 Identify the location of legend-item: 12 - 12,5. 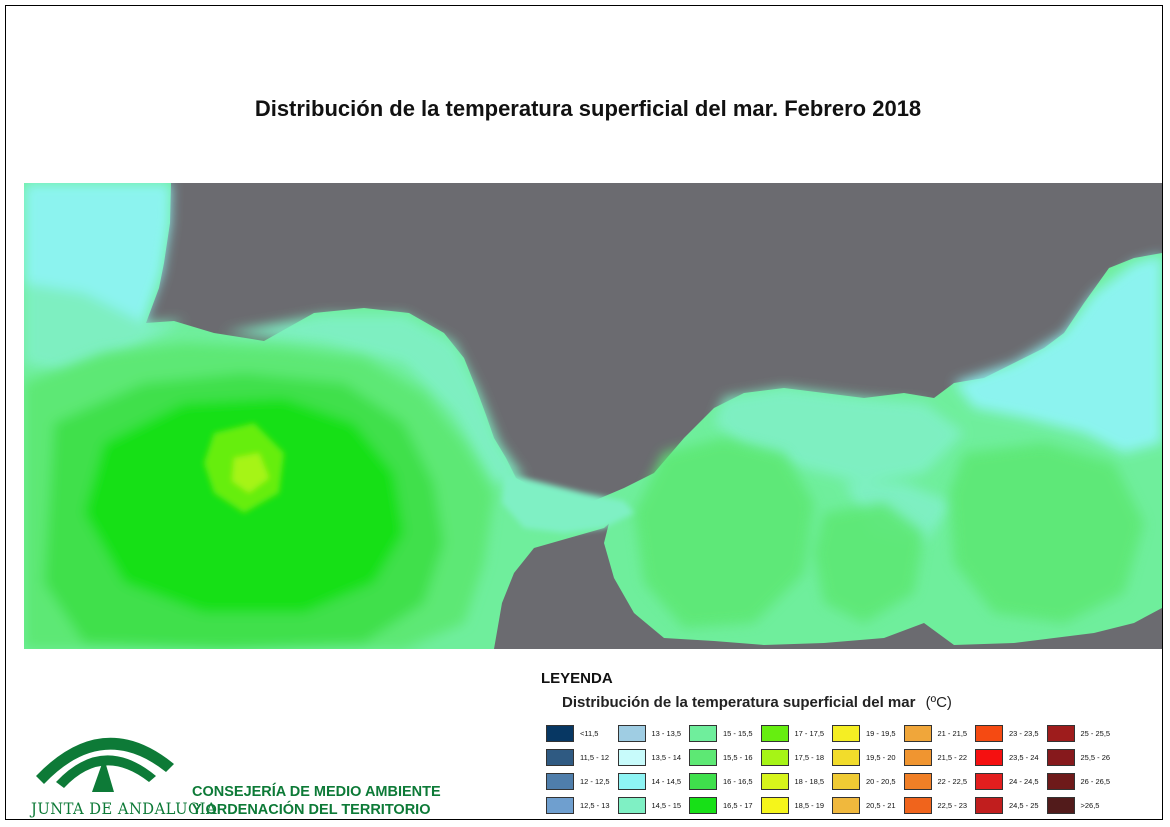
(578, 781).